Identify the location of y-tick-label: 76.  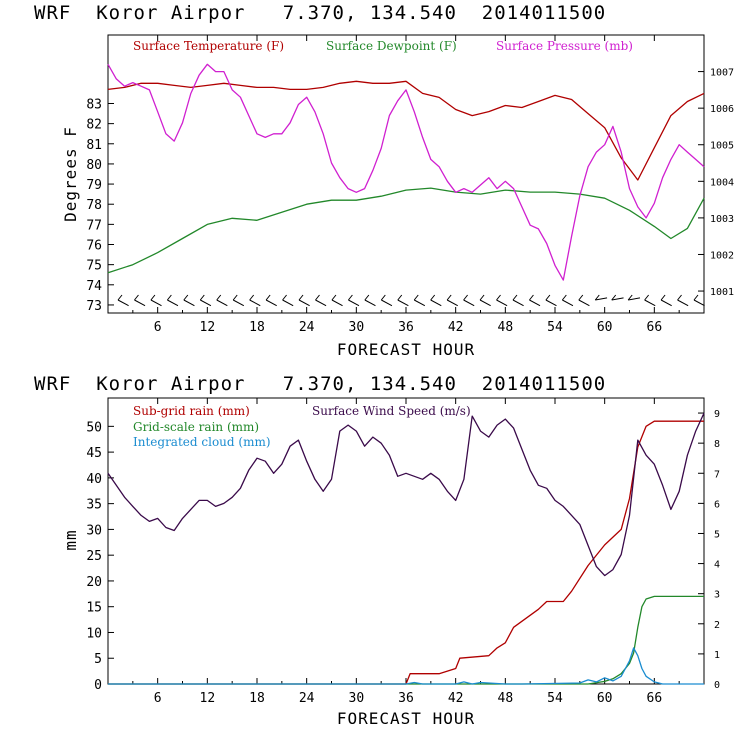
(94, 246).